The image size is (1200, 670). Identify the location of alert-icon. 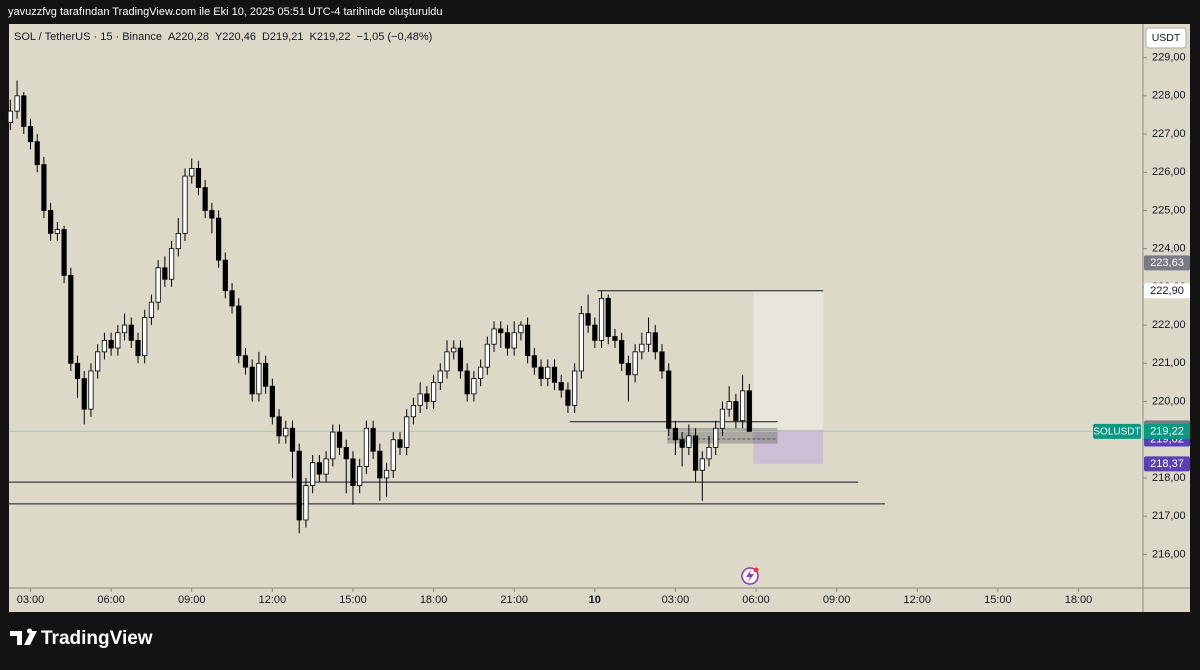
(750, 576).